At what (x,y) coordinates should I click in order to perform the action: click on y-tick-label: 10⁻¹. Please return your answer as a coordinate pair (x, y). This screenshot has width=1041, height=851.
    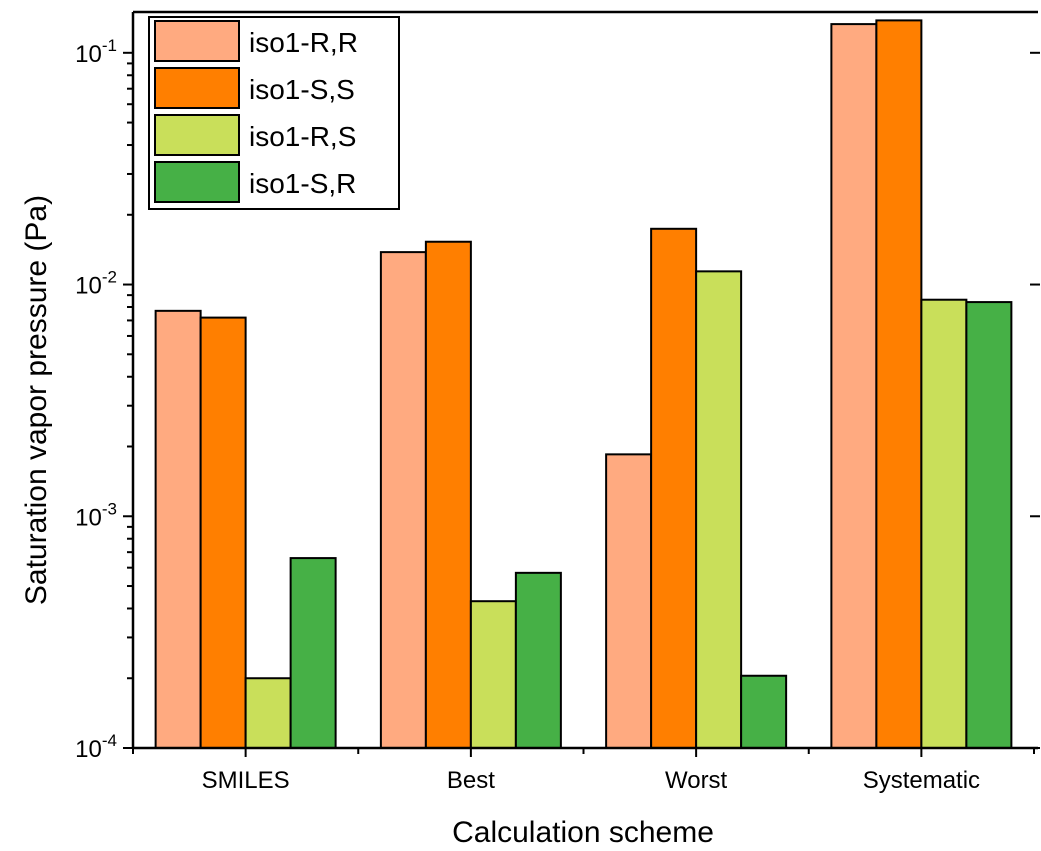
    Looking at the image, I should click on (96, 52).